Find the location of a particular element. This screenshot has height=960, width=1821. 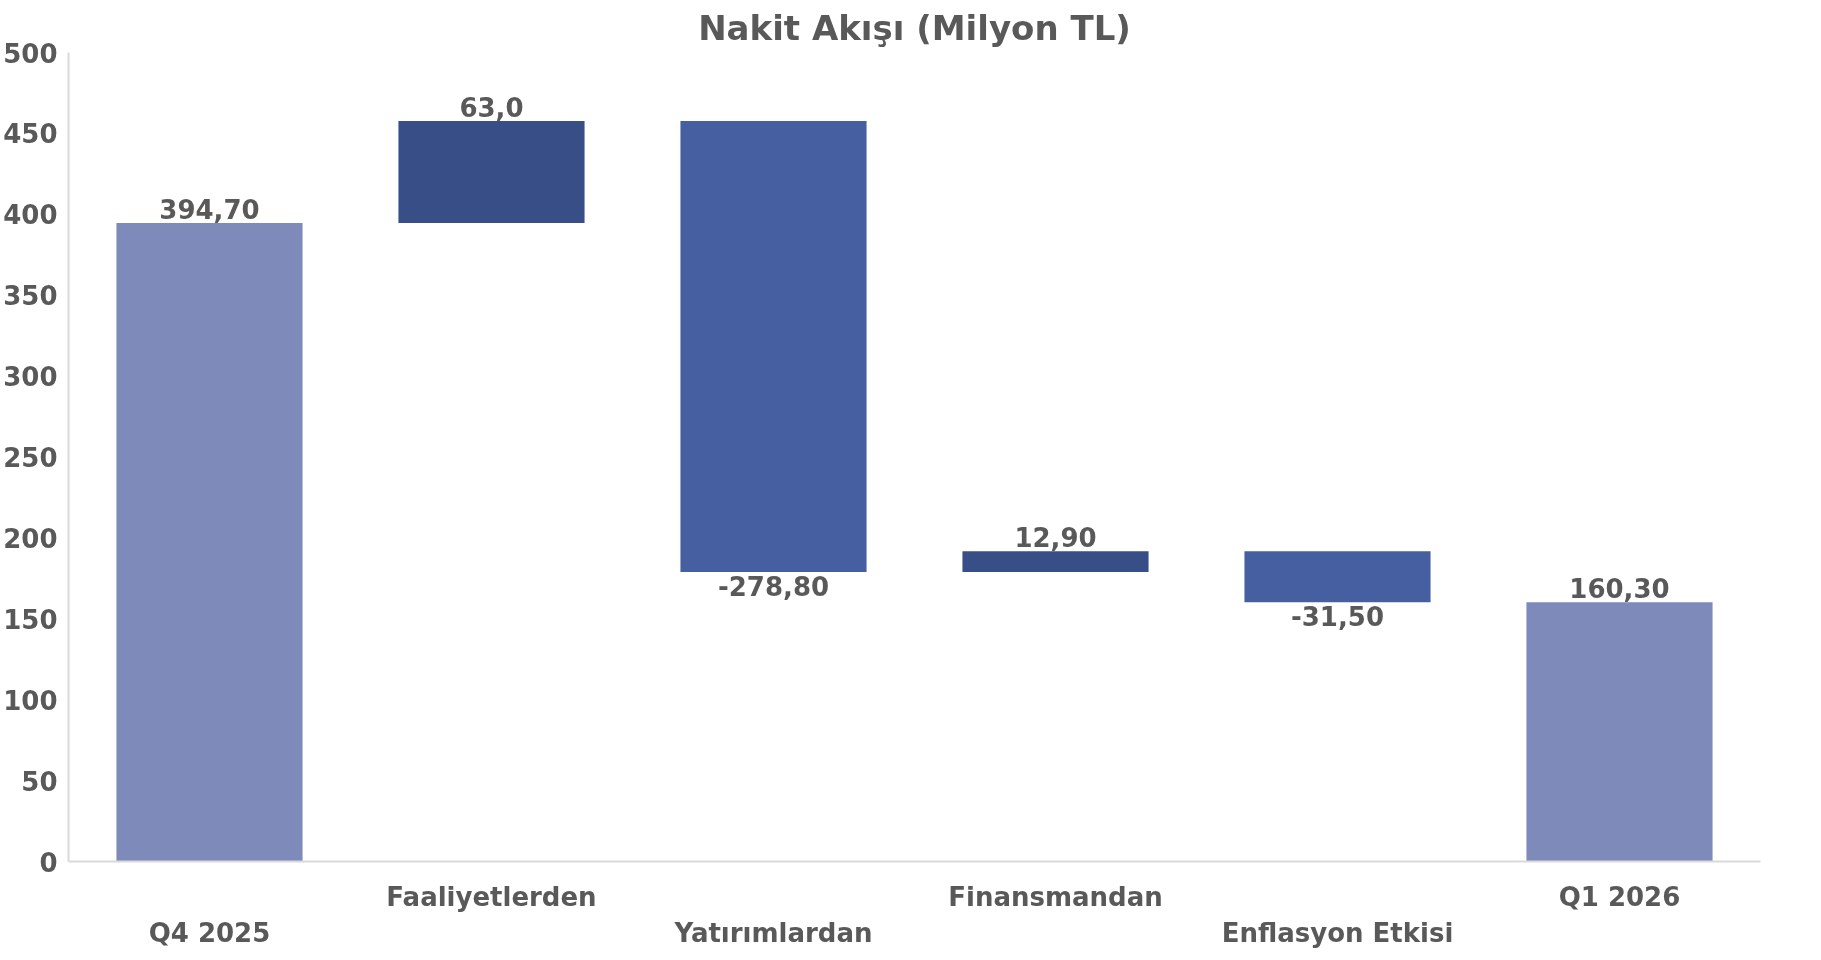

x-tick-label: Faaliyetlerden is located at coordinates (491, 896).